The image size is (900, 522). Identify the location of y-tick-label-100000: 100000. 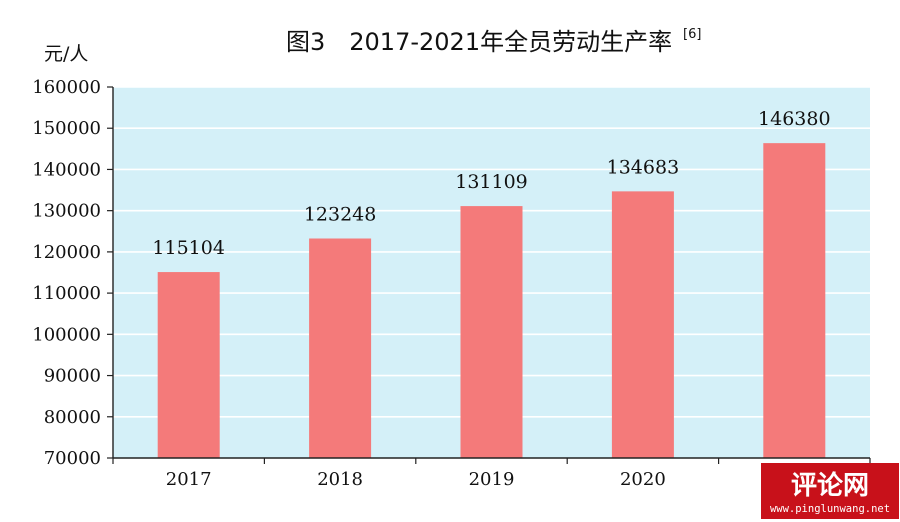
(66, 334).